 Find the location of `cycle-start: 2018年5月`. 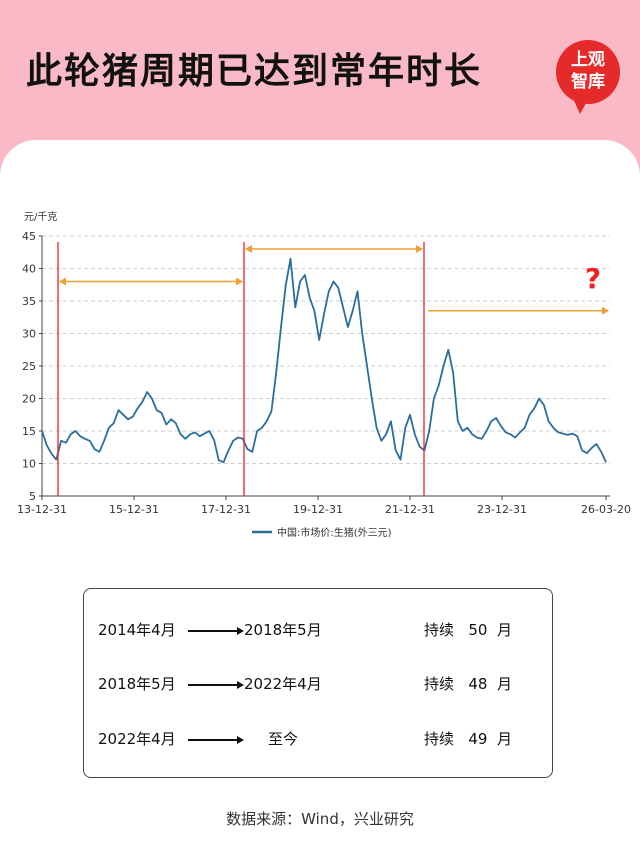

cycle-start: 2018年5月 is located at coordinates (137, 684).